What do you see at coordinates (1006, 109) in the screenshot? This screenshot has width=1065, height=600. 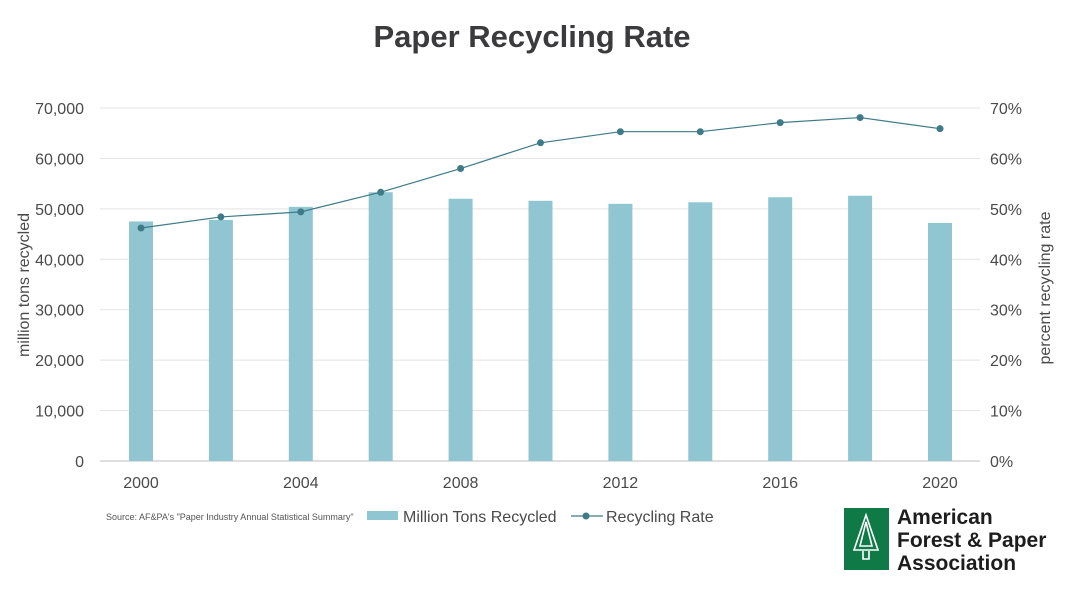 I see `y2-tick-label: 70%` at bounding box center [1006, 109].